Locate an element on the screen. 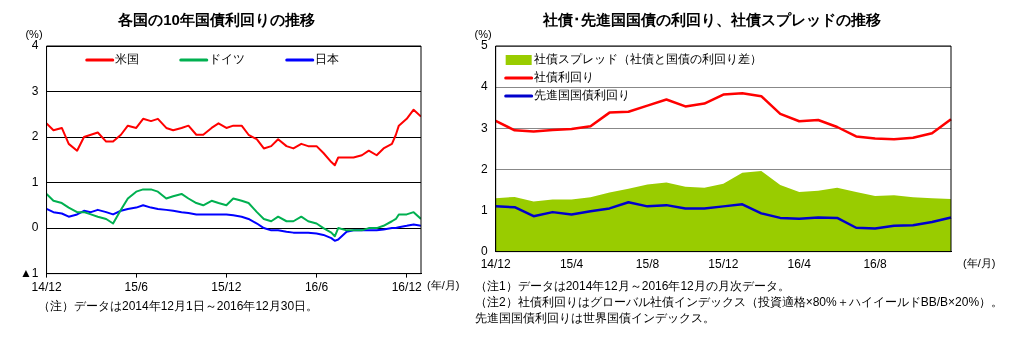  y-tick-label: ▲1 is located at coordinates (29, 272).